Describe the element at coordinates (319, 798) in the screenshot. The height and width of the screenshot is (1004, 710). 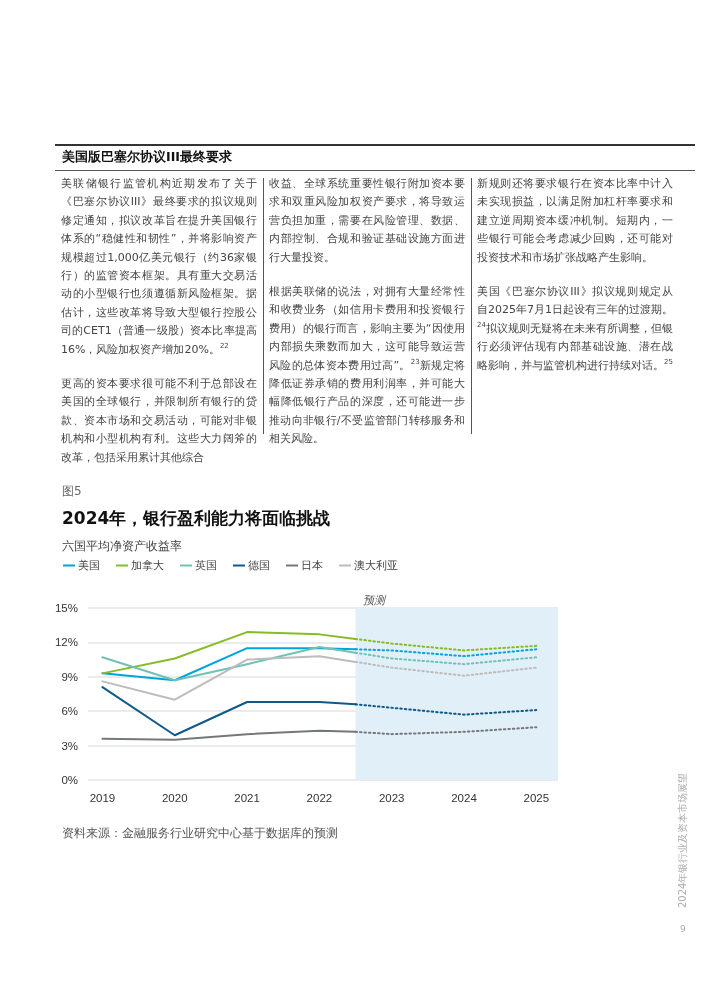
I see `x-tick-label: 2022` at that location.